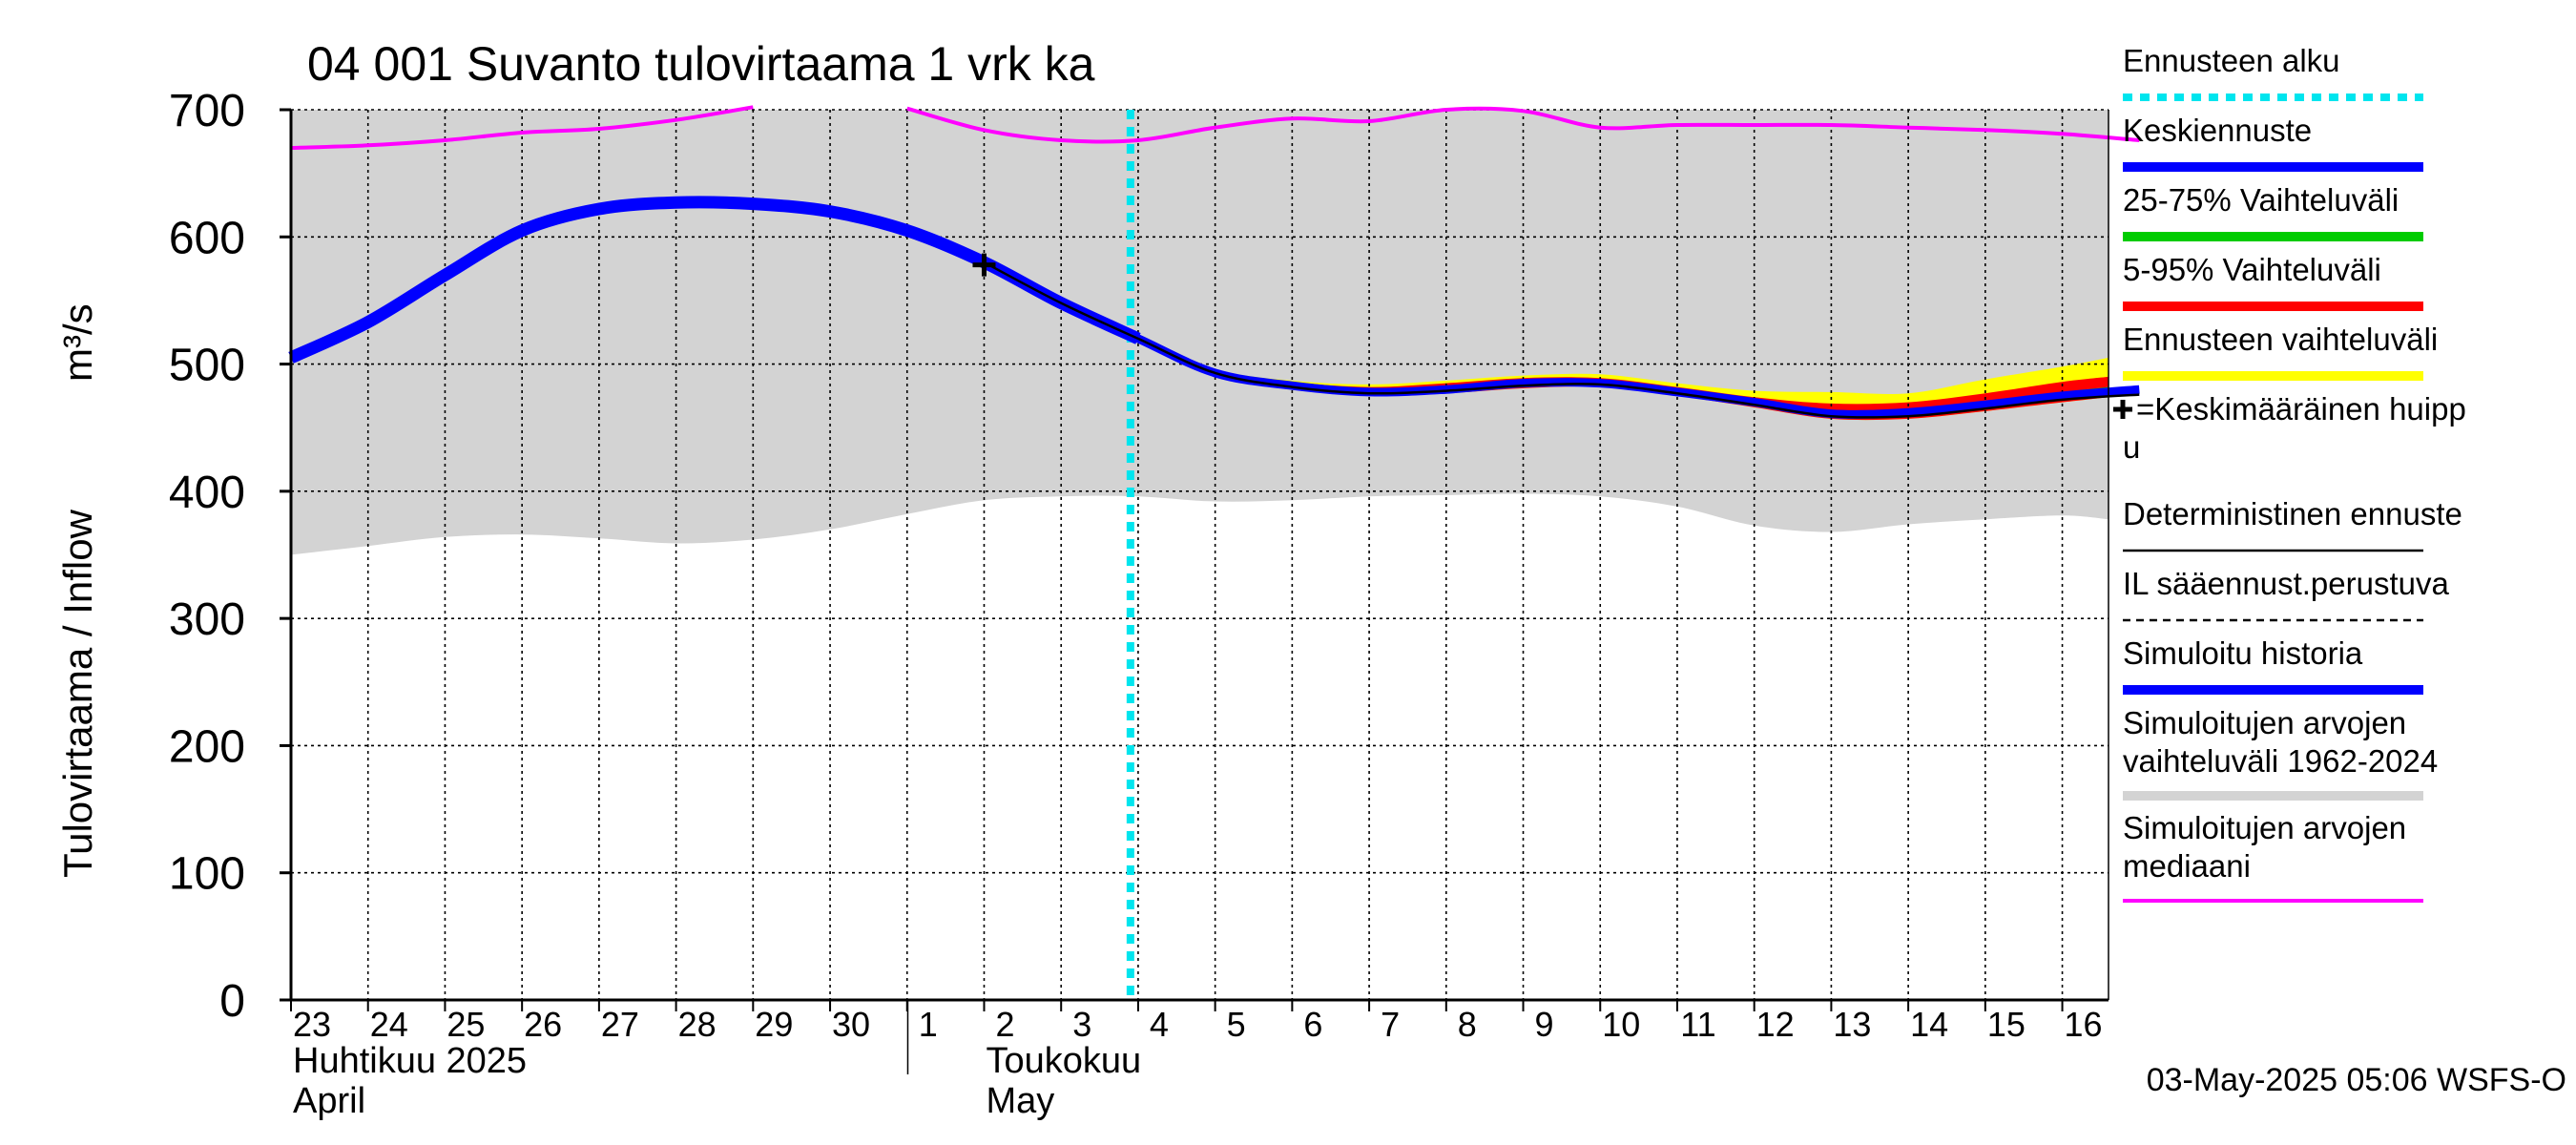 The width and height of the screenshot is (2576, 1145). I want to click on x-tick-label-15: 8, so click(1467, 1025).